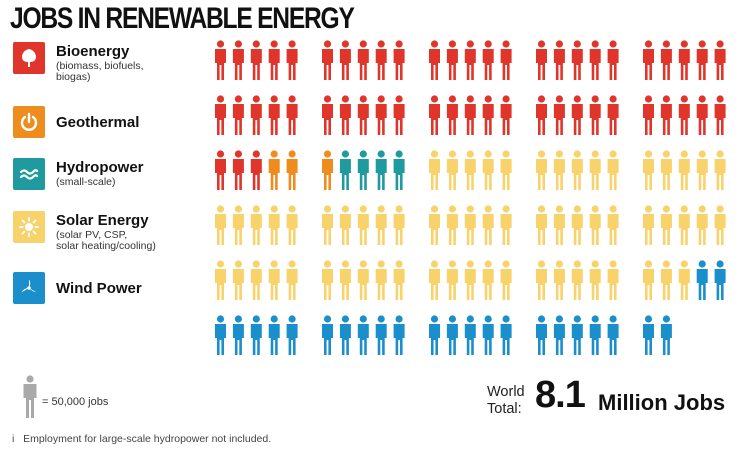 The image size is (750, 455). What do you see at coordinates (29, 174) in the screenshot?
I see `waves-icon` at bounding box center [29, 174].